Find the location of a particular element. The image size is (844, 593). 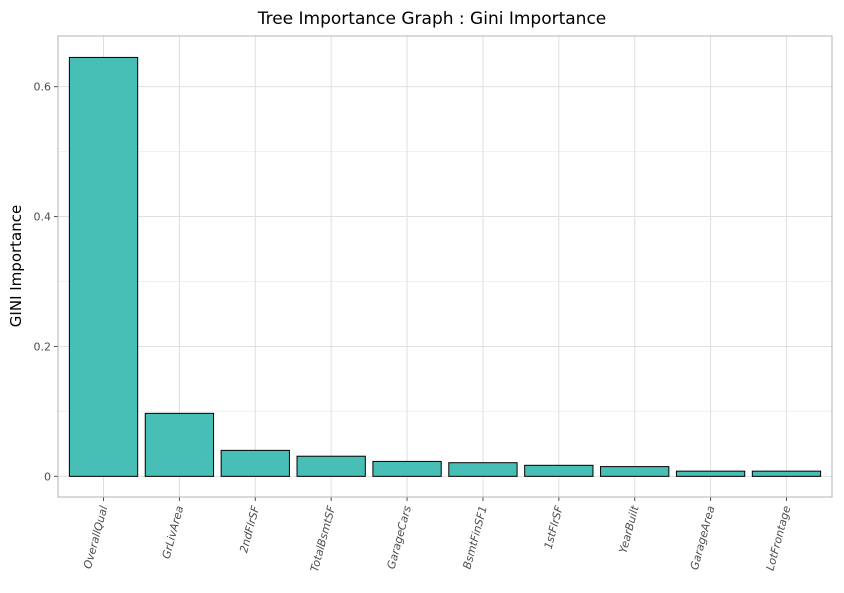

bar-GarageArea is located at coordinates (710, 473).